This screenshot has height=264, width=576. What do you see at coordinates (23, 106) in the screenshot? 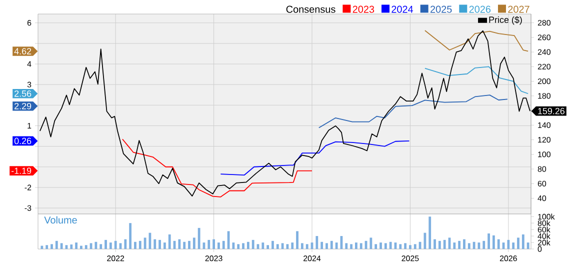
I see `text: 2.29` at bounding box center [23, 106].